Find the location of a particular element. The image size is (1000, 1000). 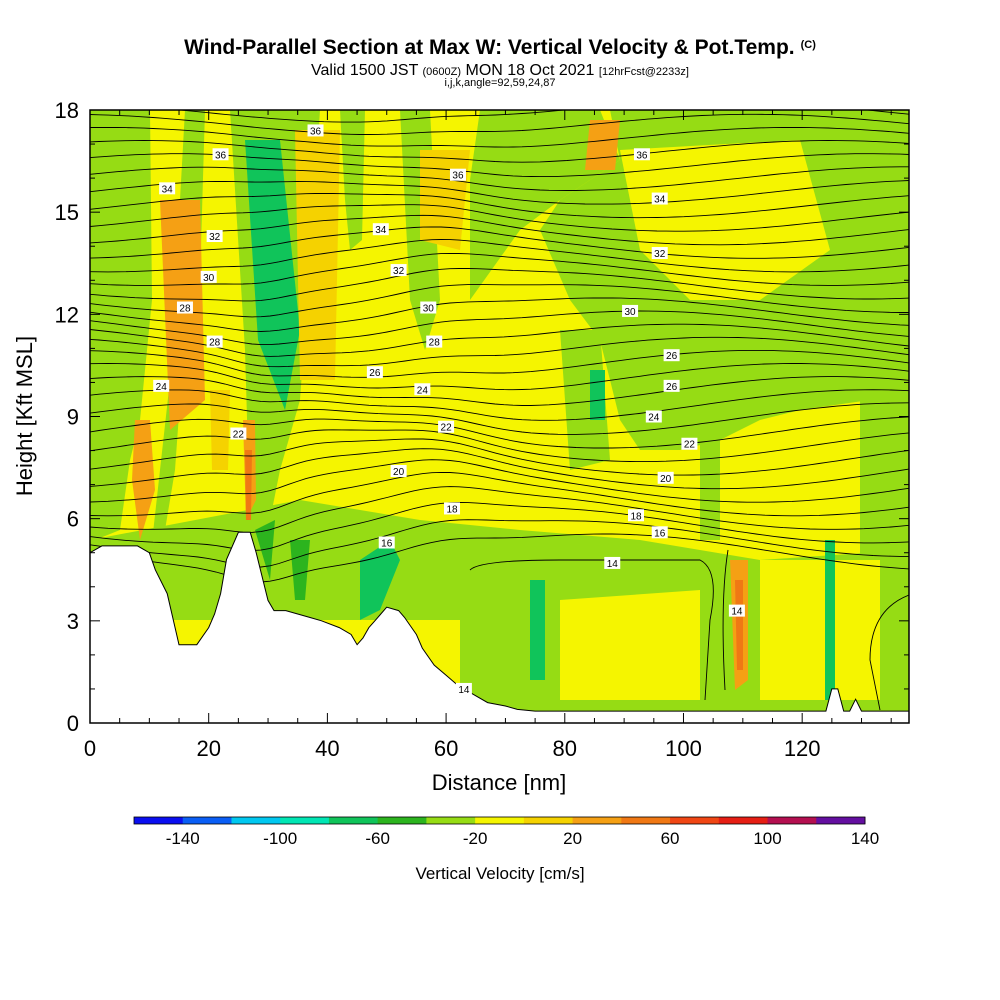

contour-label-text: 34 is located at coordinates (168, 189).